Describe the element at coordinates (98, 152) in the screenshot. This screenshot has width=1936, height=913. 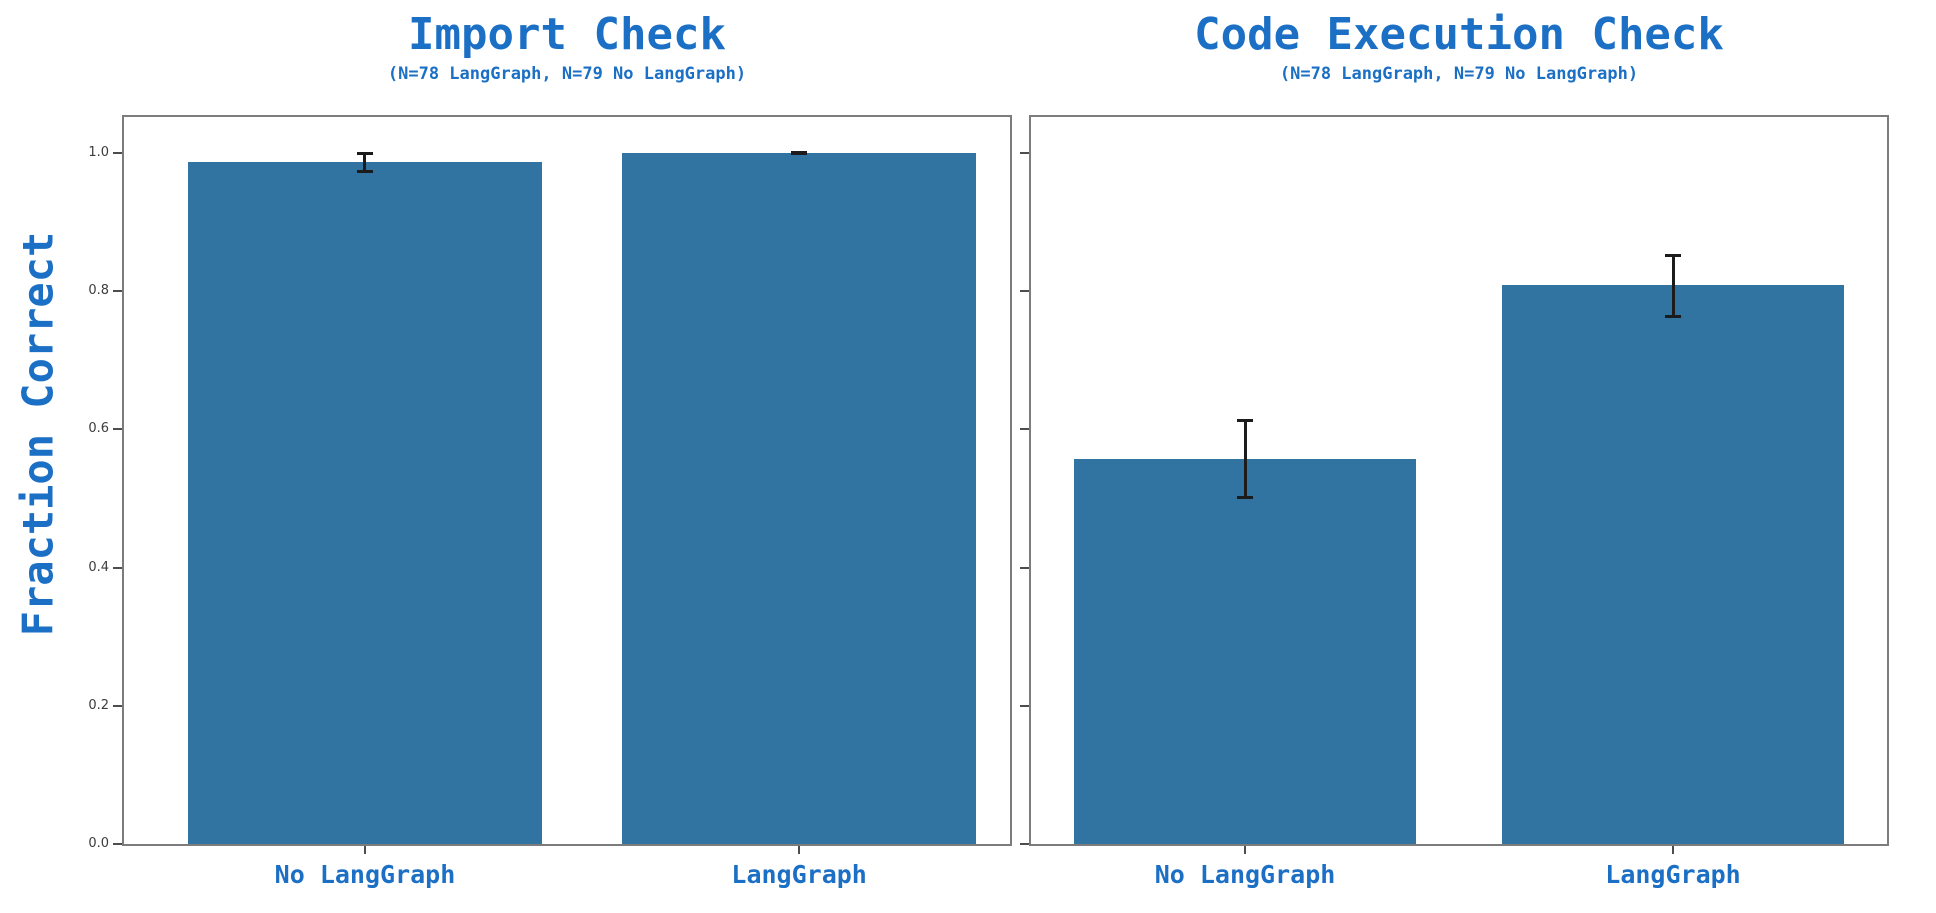
I see `y-tick-label: 1.0` at that location.